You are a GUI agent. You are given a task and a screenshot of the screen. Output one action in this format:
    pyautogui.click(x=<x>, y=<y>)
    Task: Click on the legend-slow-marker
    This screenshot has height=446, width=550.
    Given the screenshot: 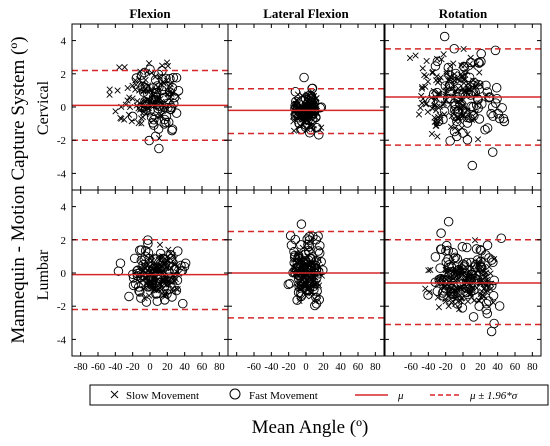 What is the action you would take?
    pyautogui.click(x=114, y=394)
    